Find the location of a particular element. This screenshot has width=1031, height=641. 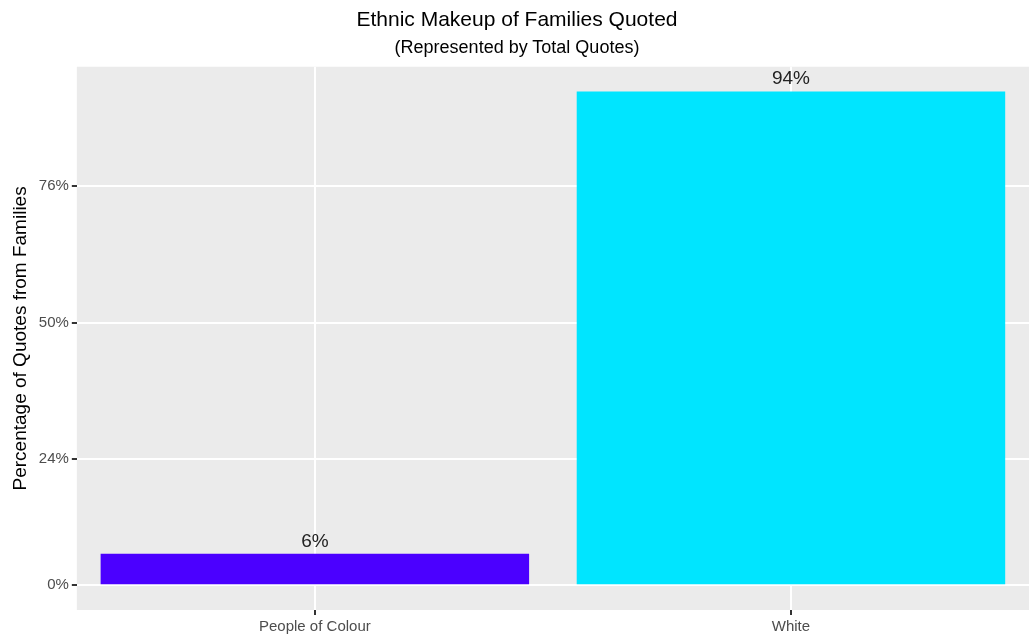

x-tick-label: White is located at coordinates (791, 626).